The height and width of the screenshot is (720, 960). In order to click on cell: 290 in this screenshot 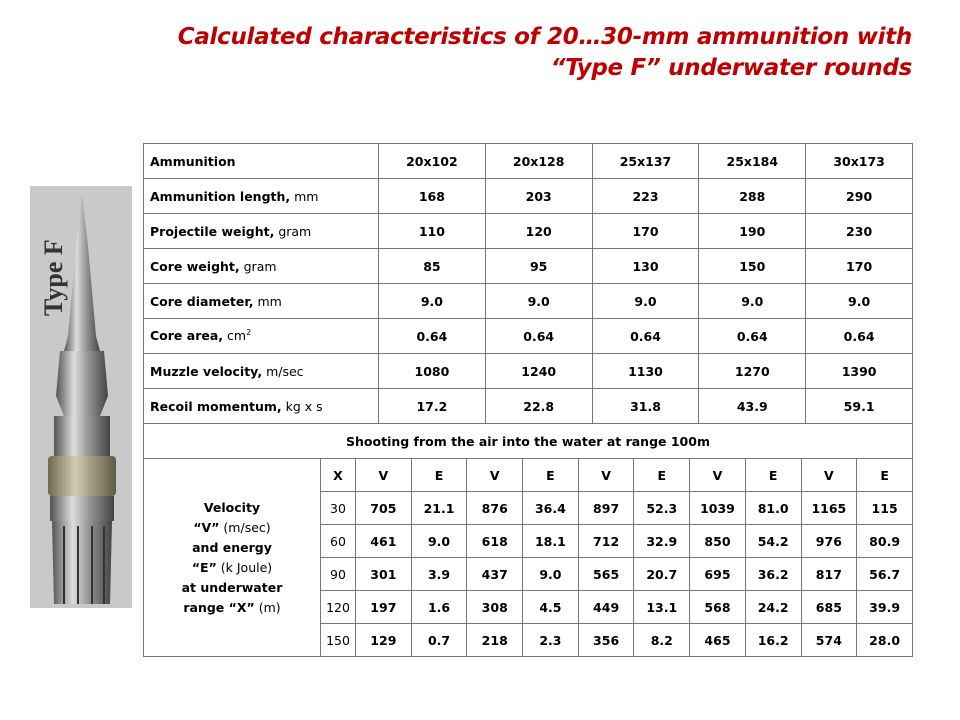, I will do `click(859, 196)`.